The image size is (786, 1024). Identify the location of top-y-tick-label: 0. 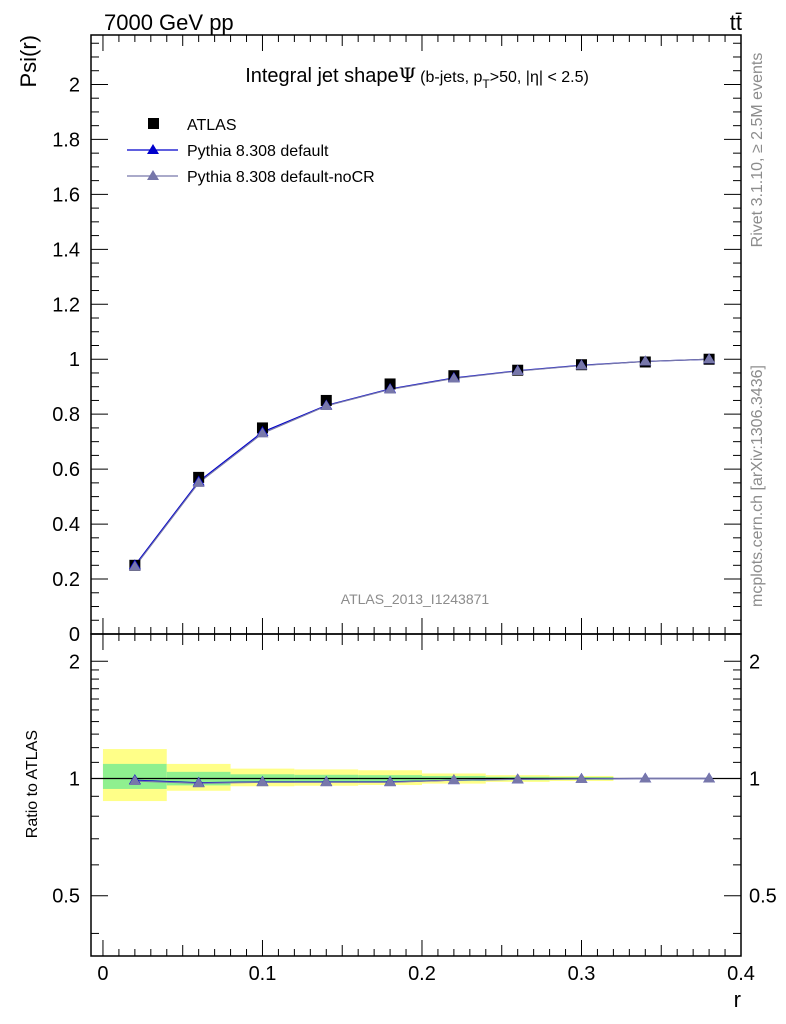
(74, 635).